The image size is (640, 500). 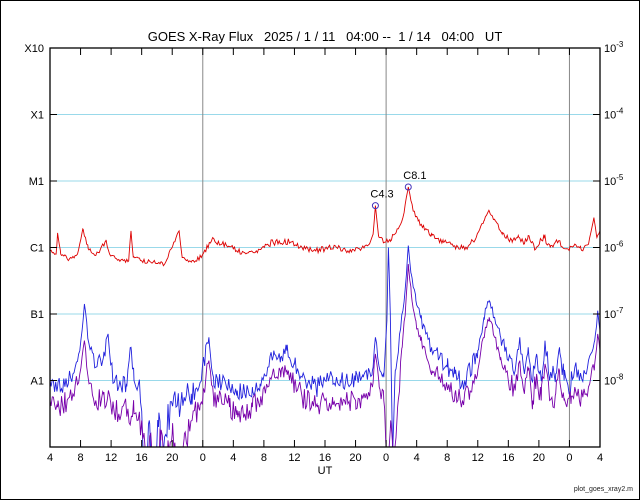 I want to click on y-right-label: 10-5, so click(x=614, y=180).